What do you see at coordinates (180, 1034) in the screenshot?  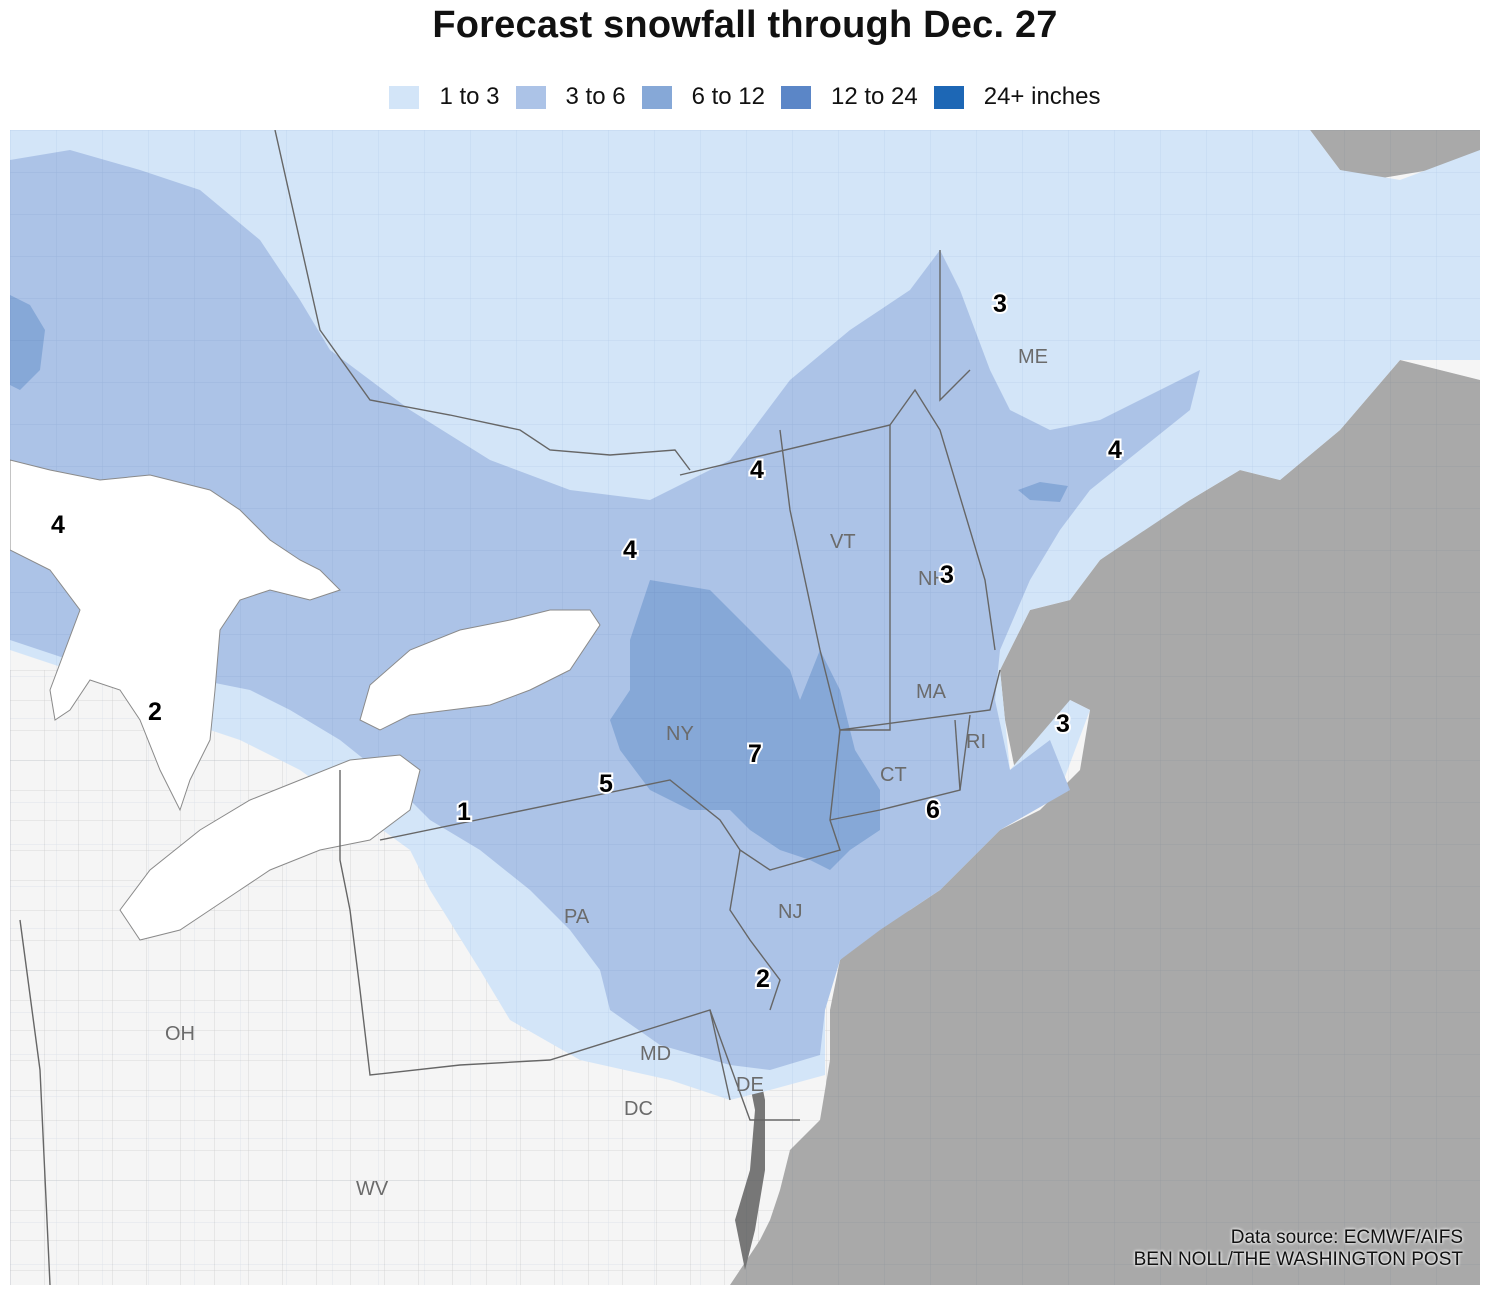 I see `state-label-oh: OH` at bounding box center [180, 1034].